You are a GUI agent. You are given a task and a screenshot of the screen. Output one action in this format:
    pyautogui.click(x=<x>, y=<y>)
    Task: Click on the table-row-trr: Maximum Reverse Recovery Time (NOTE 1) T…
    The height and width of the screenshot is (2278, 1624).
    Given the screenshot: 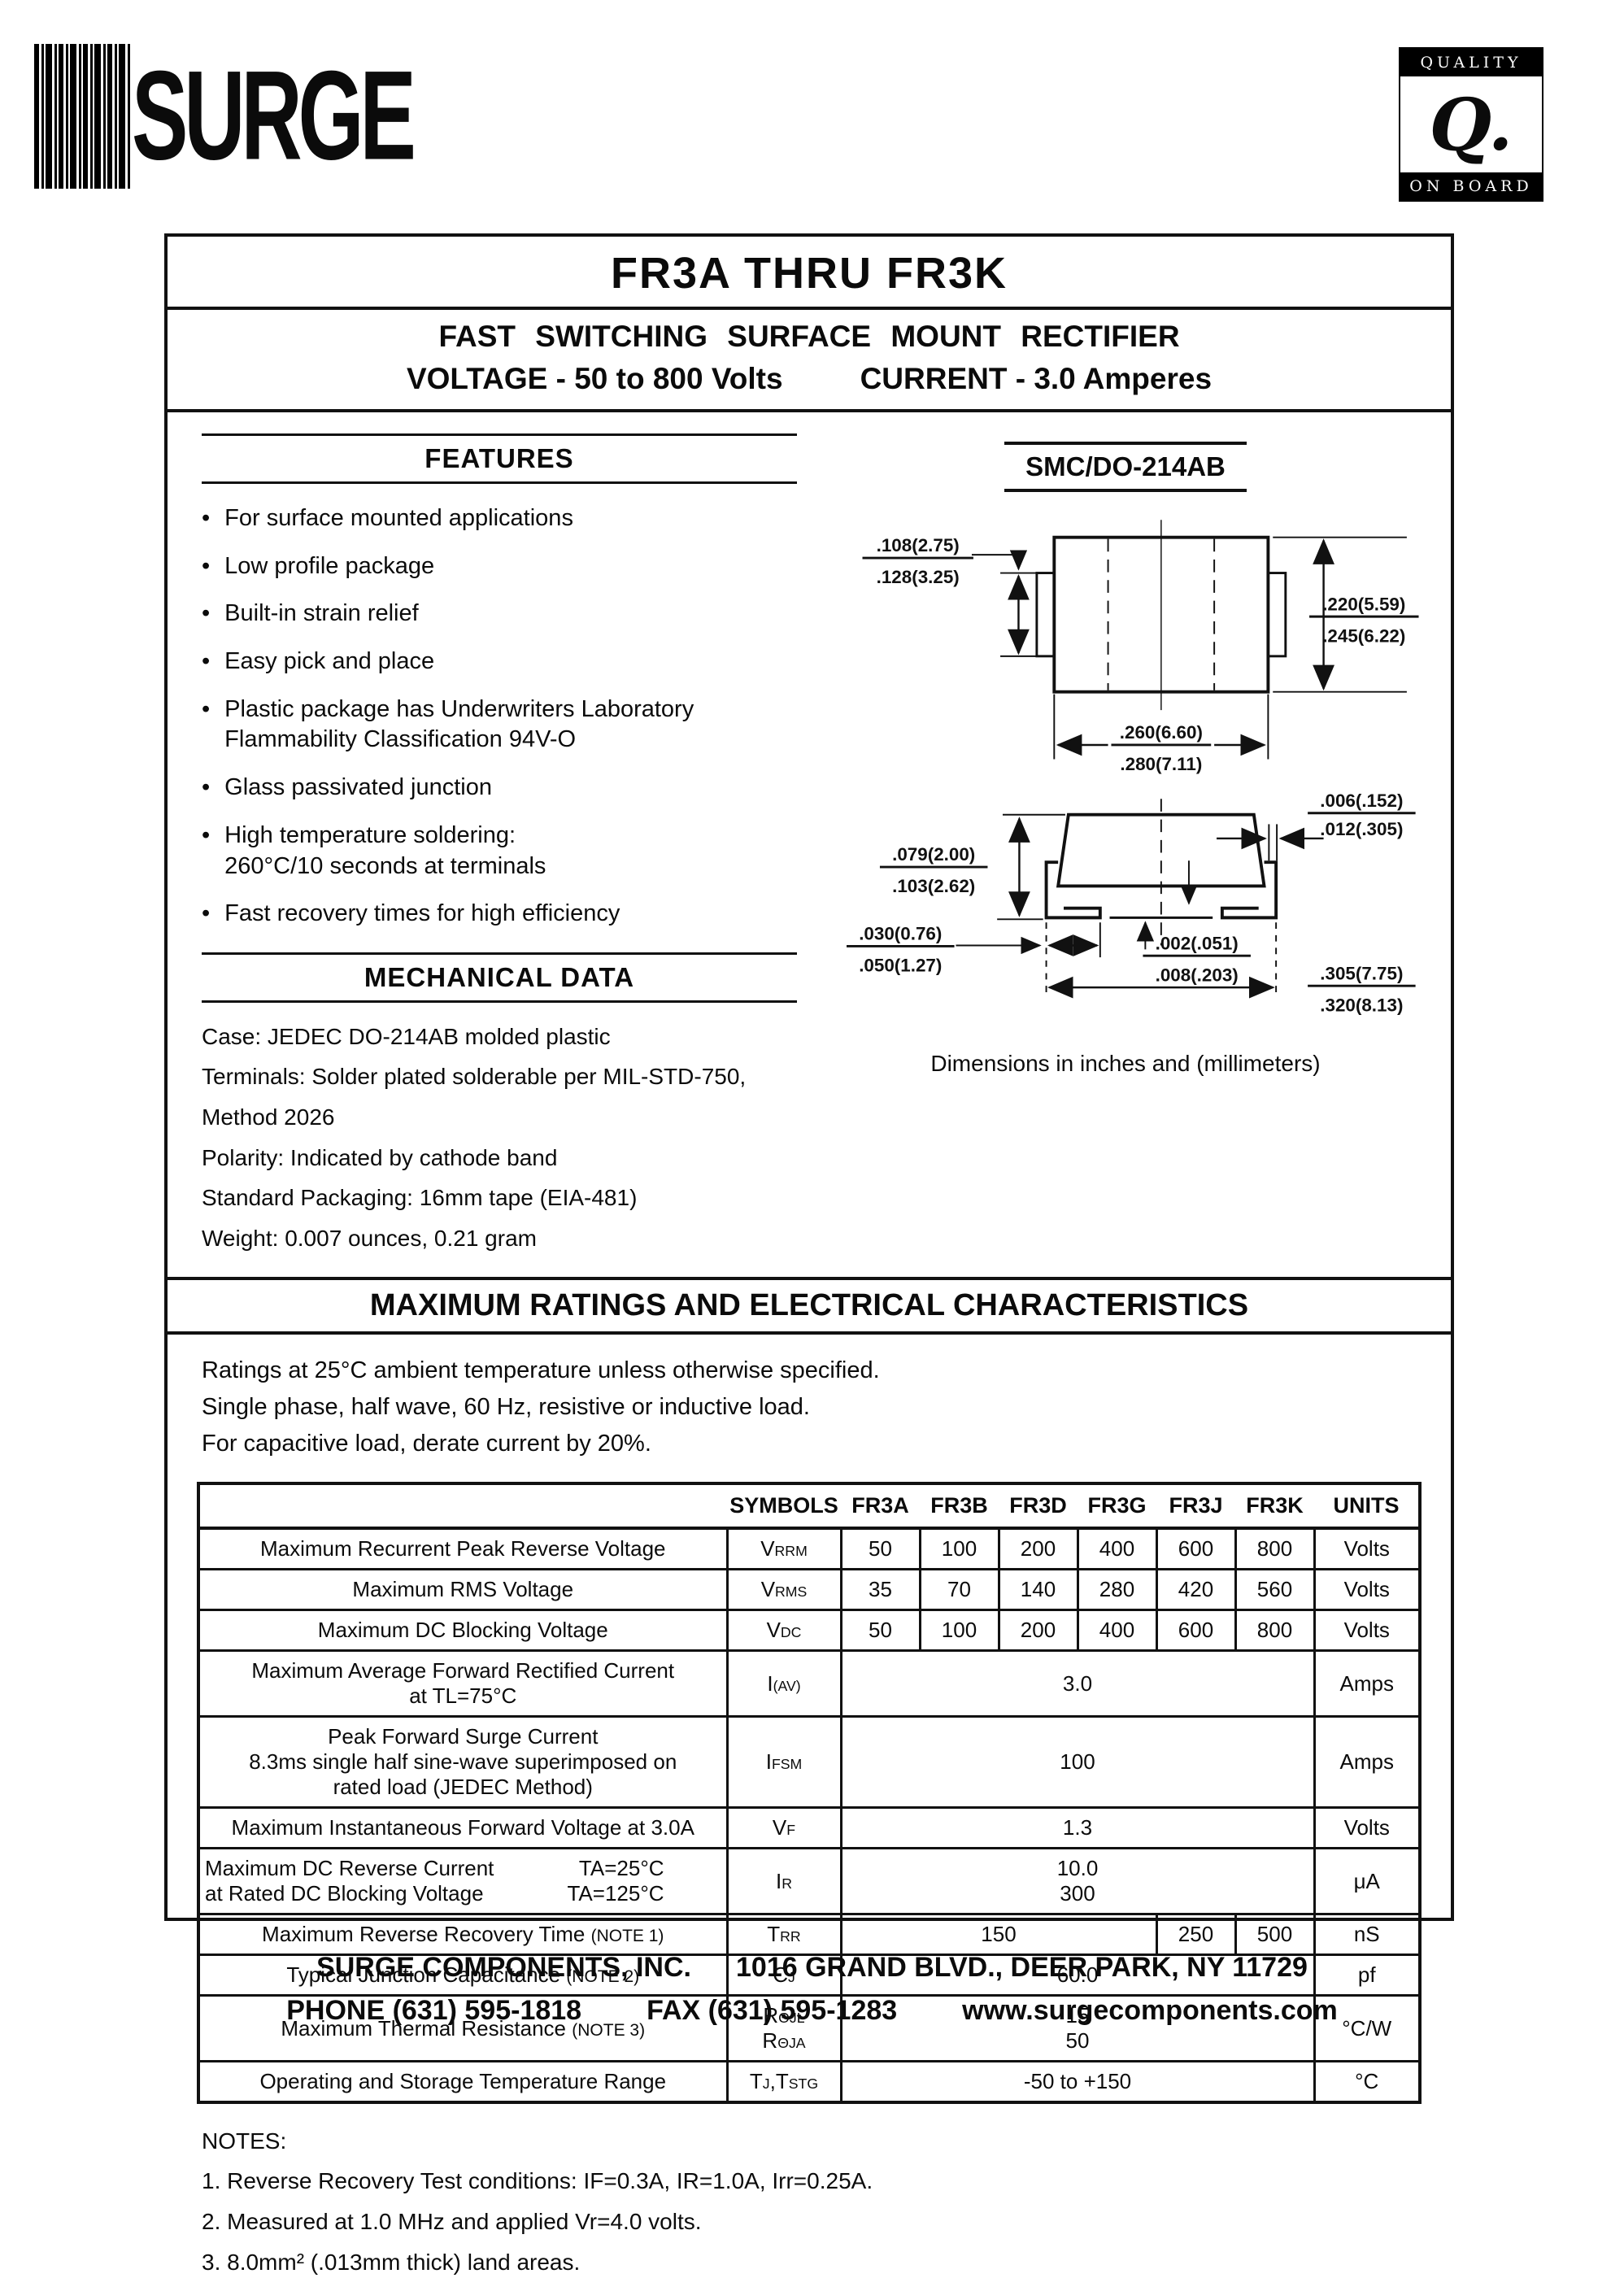 What is the action you would take?
    pyautogui.click(x=809, y=1935)
    